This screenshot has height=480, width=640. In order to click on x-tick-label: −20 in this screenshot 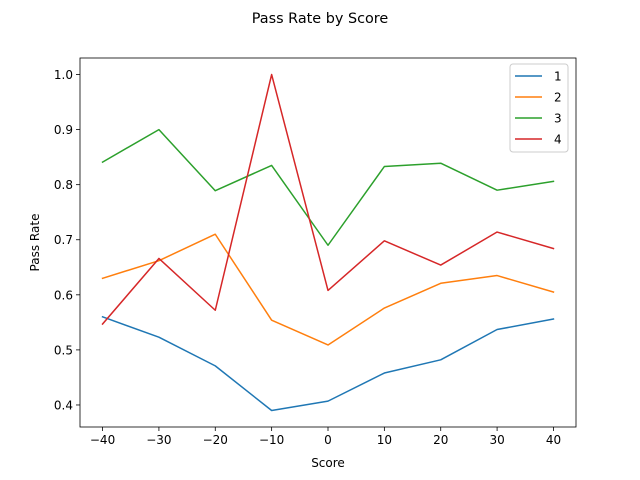, I will do `click(215, 440)`.